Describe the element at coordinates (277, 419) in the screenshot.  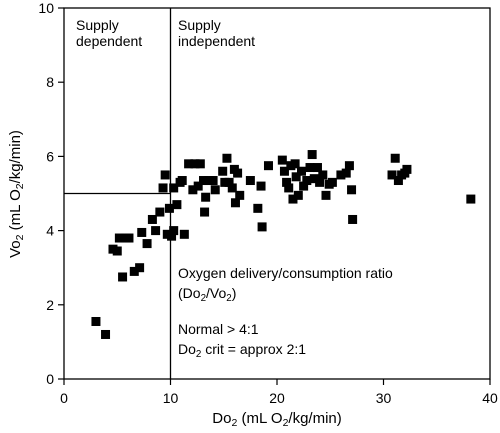
I see `x-axis-label: Do2 (mL O2/kg/min)` at that location.